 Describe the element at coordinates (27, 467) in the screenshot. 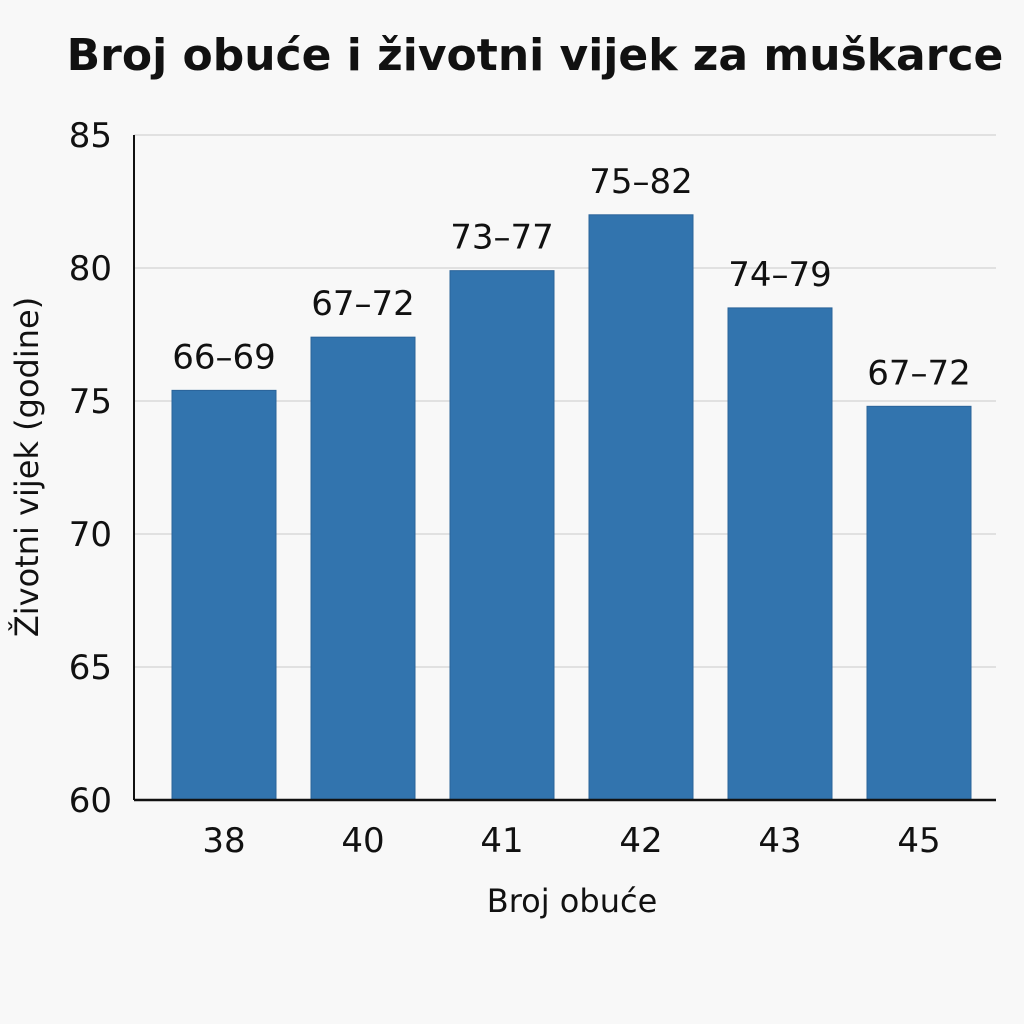

I see `y-axis-title: Životni vijek (godine)` at that location.